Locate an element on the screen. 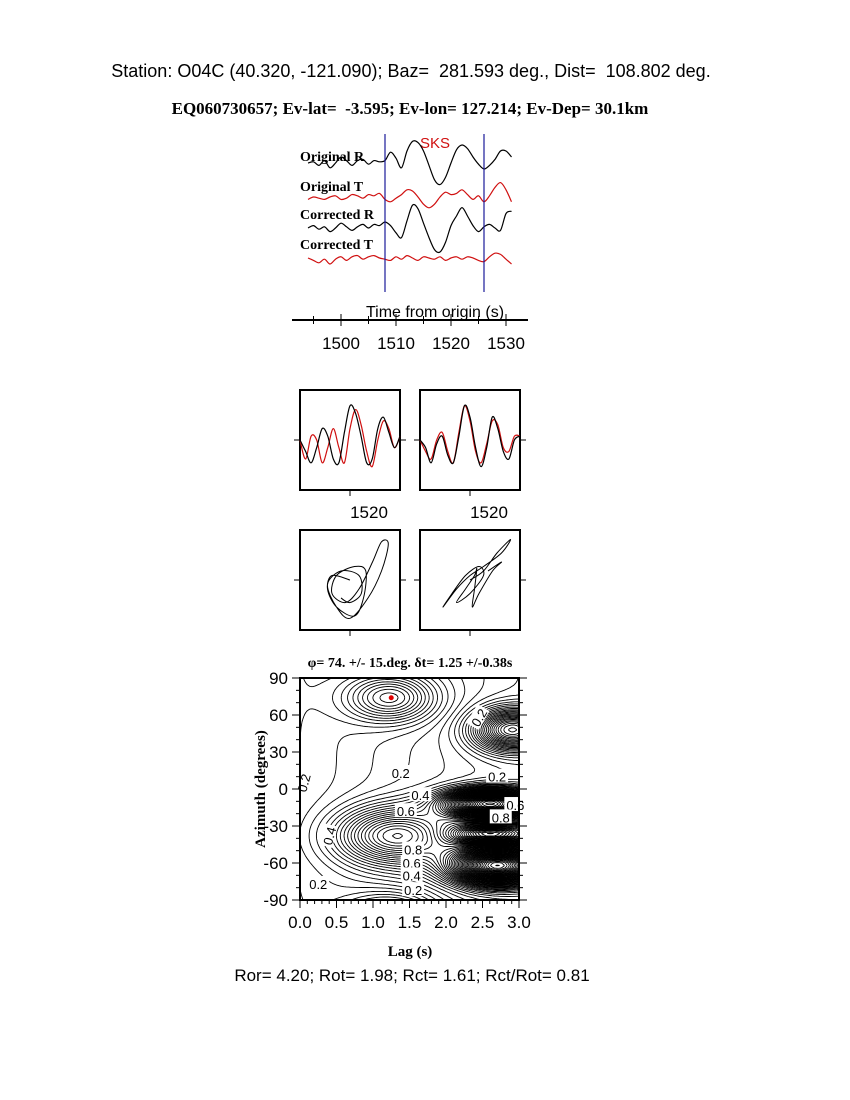 Image resolution: width=850 pixels, height=1100 pixels. y-tick-label: 30 is located at coordinates (278, 752).